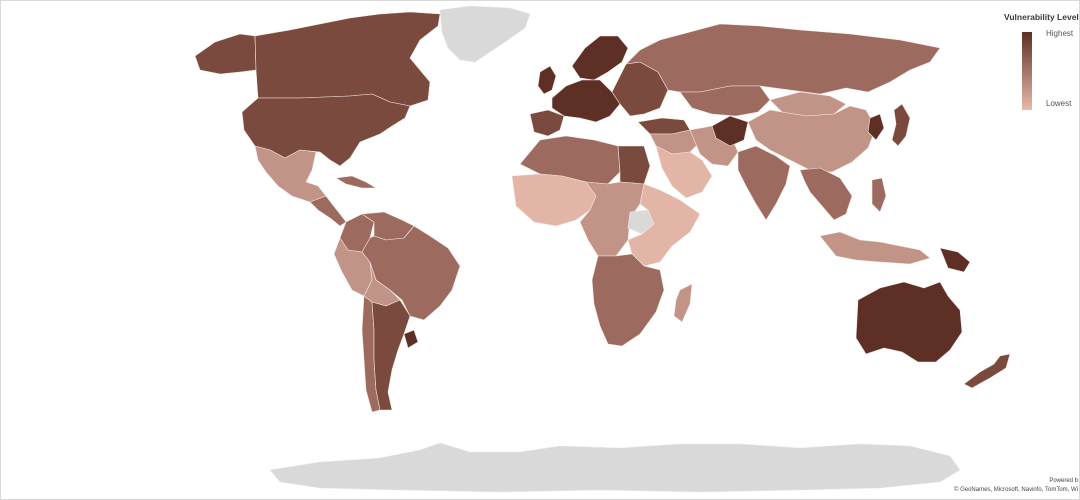 This screenshot has width=1080, height=500. What do you see at coordinates (1041, 17) in the screenshot?
I see `legend-title: Vulnerability Level` at bounding box center [1041, 17].